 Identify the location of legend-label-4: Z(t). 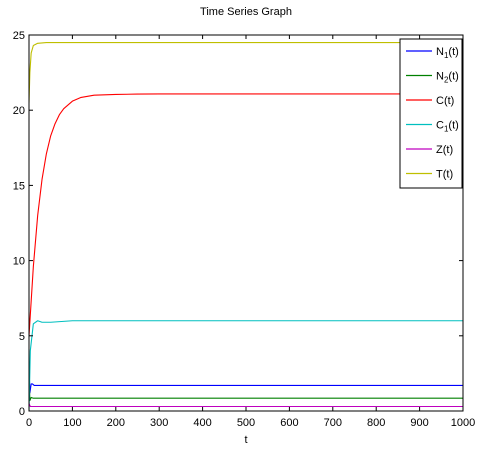
(444, 150).